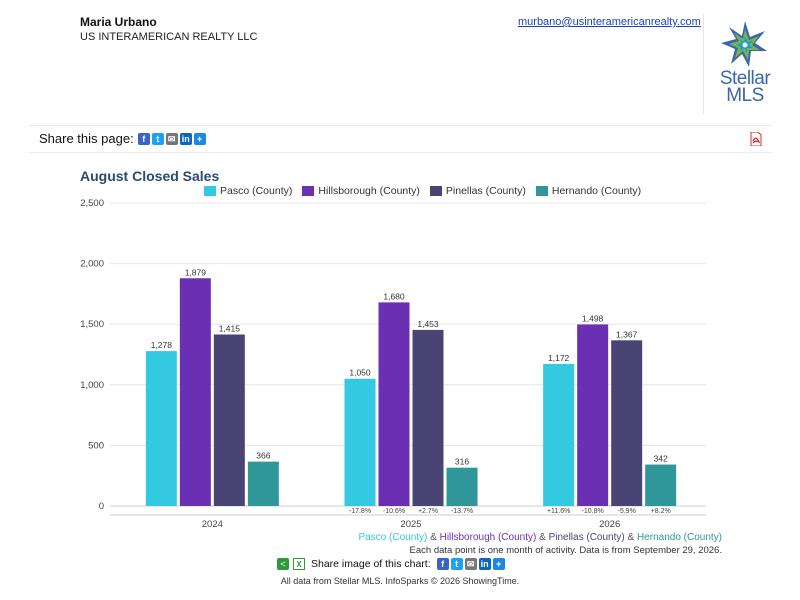 The height and width of the screenshot is (600, 800). What do you see at coordinates (593, 511) in the screenshot?
I see `change-label: -10.8%` at bounding box center [593, 511].